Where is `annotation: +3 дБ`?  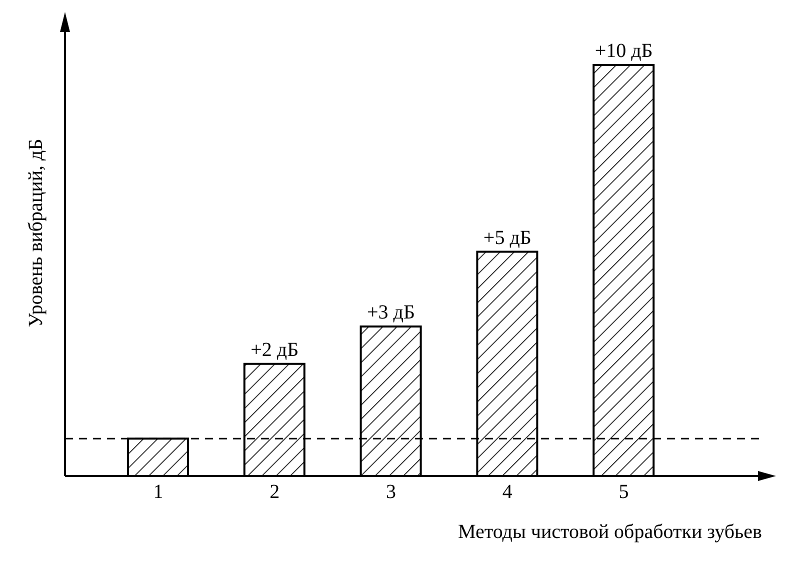 annotation: +3 дБ is located at coordinates (391, 313).